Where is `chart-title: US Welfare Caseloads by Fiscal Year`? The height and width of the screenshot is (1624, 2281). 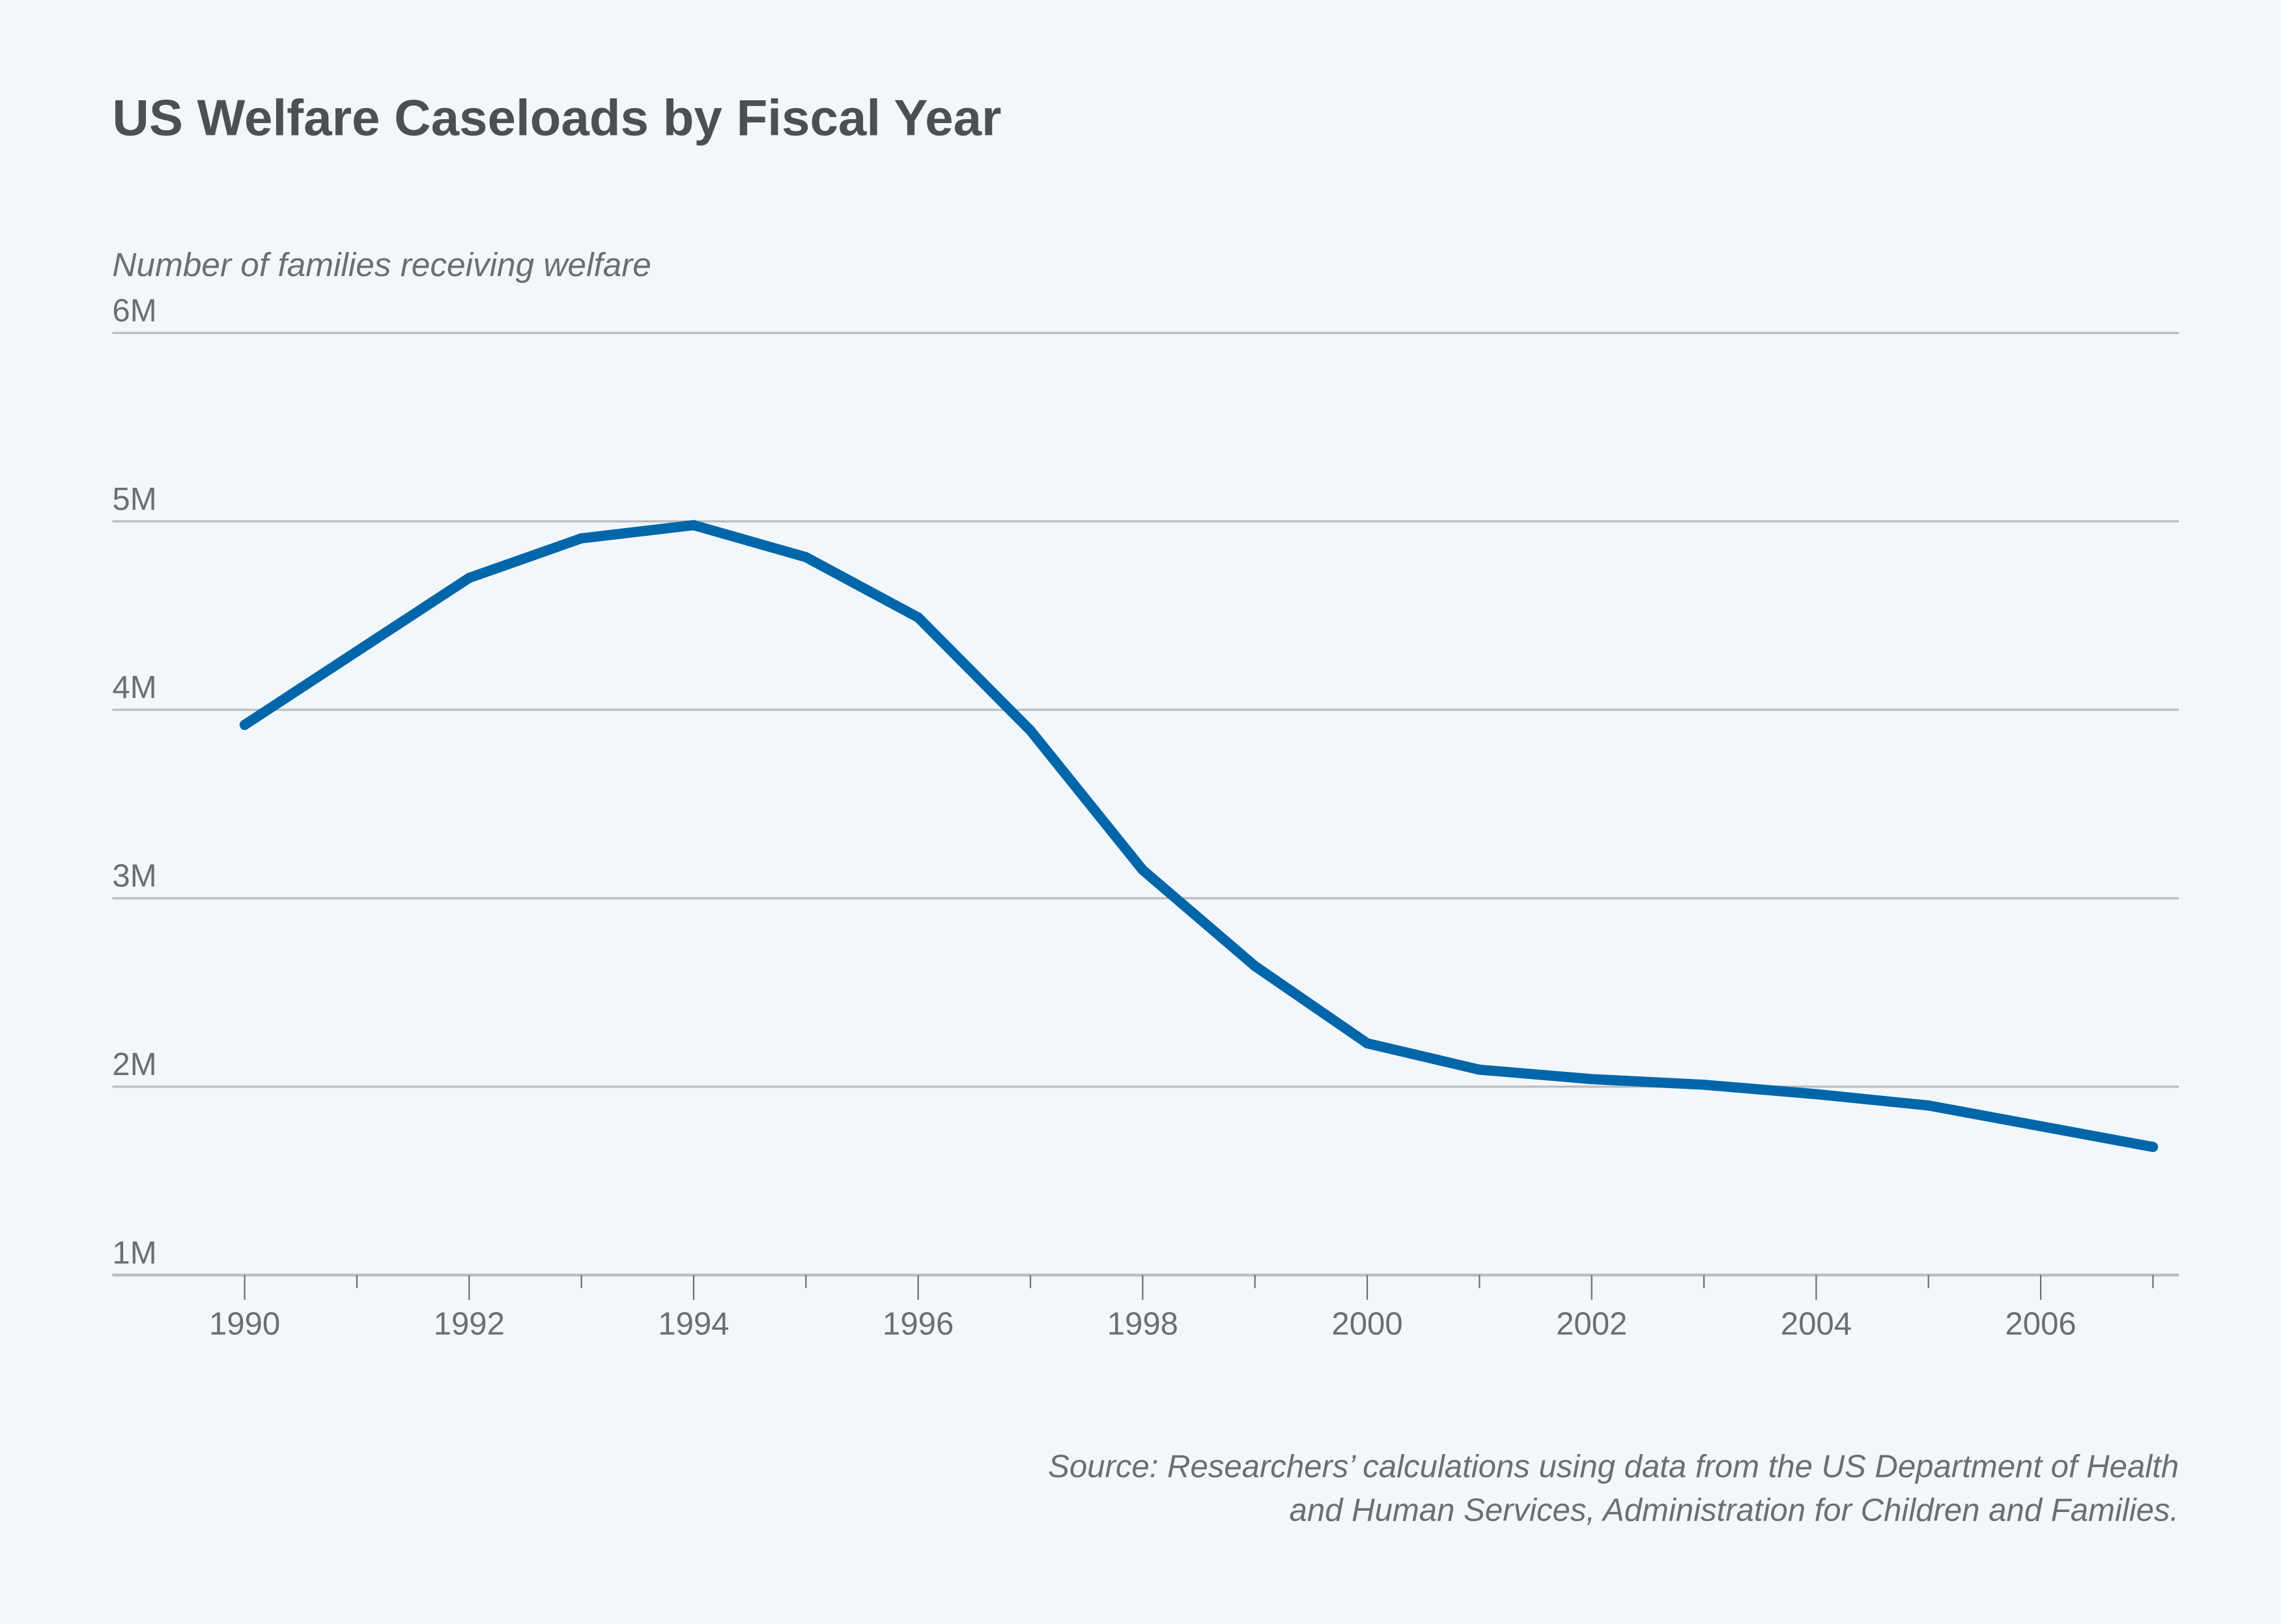
chart-title: US Welfare Caseloads by Fiscal Year is located at coordinates (556, 118).